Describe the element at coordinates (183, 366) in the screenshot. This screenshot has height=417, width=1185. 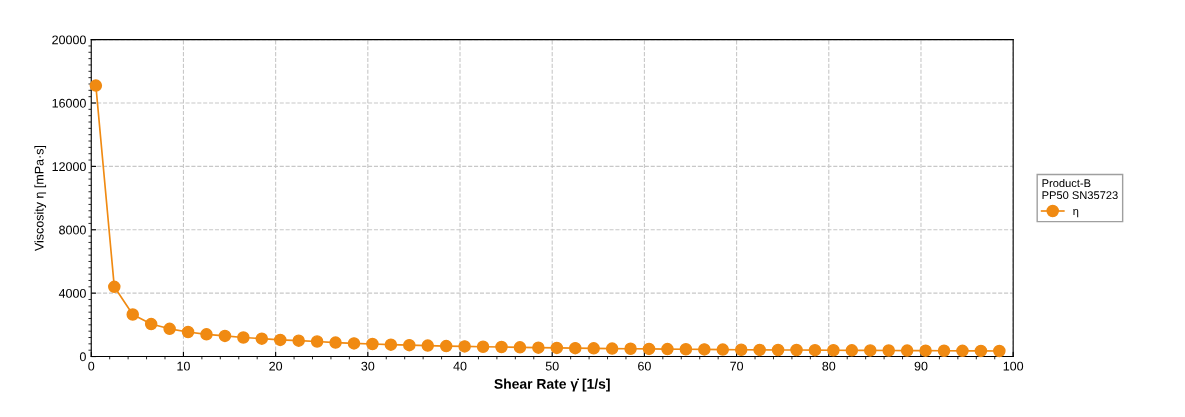
I see `x-tick-label: 10` at that location.